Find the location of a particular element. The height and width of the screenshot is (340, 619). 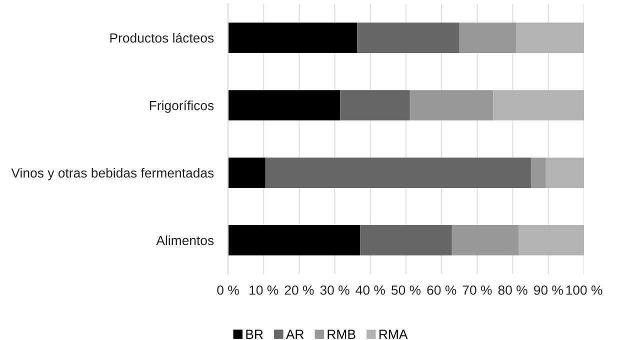

x-tick-label: 50 % is located at coordinates (406, 290).